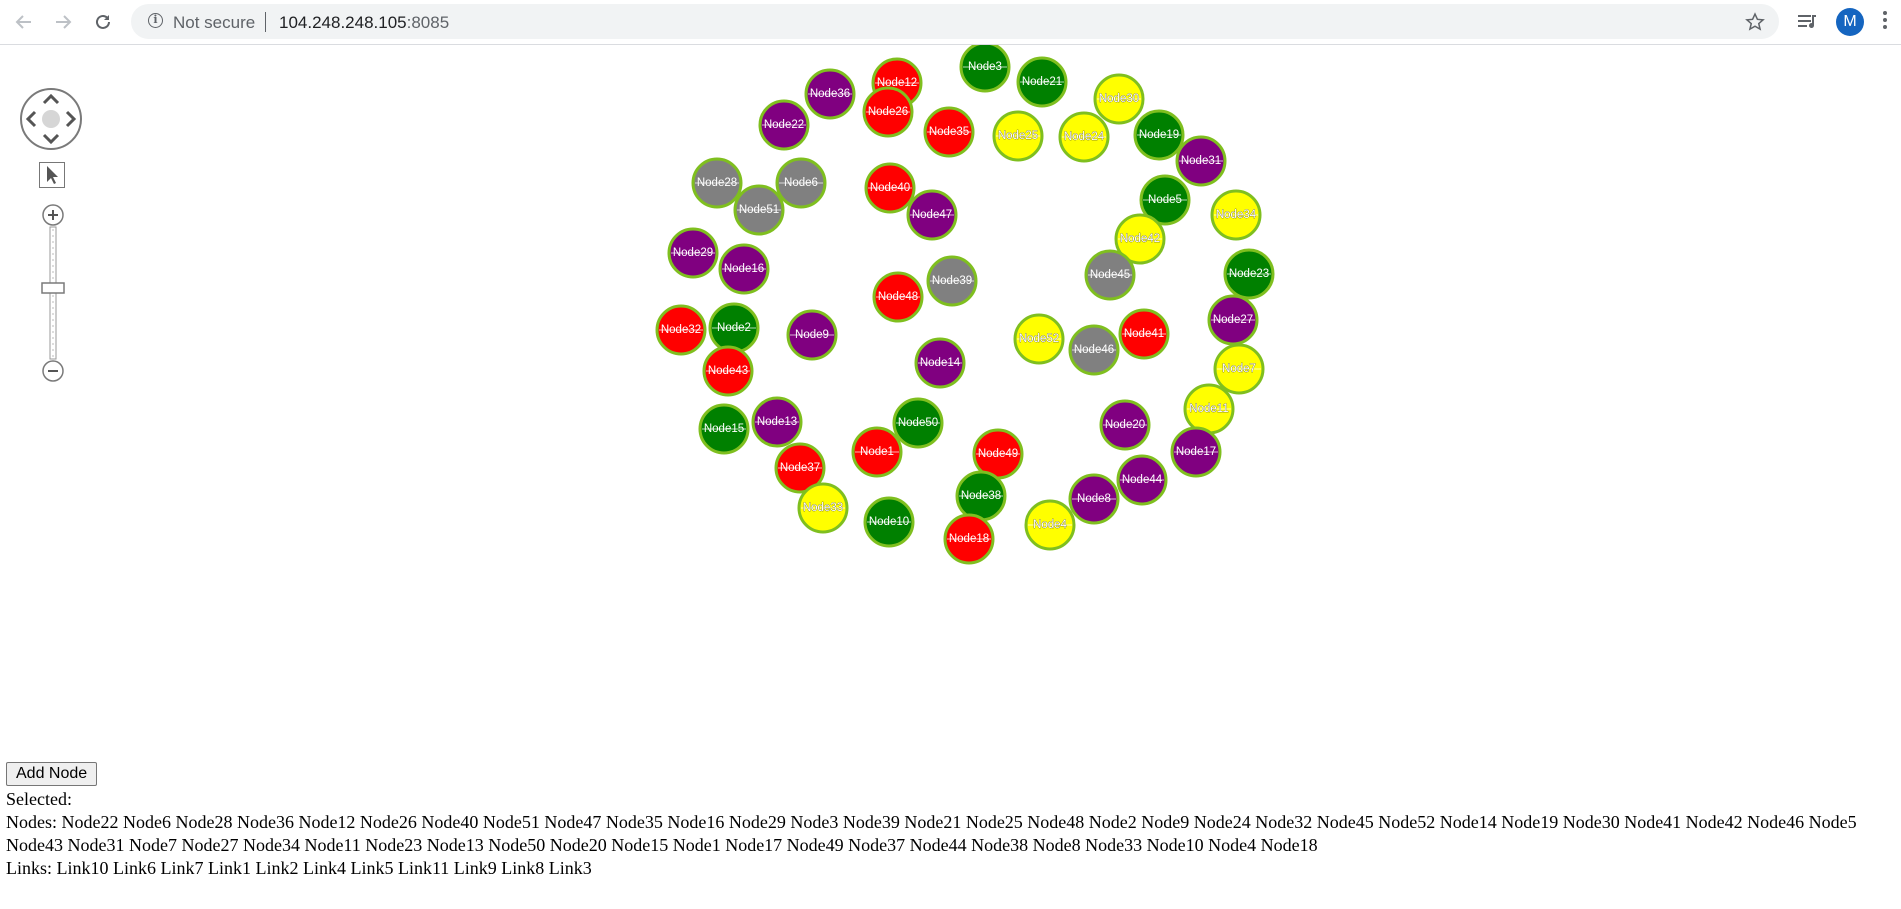 The image size is (1901, 909). What do you see at coordinates (52, 175) in the screenshot?
I see `pointer-tool-icon` at bounding box center [52, 175].